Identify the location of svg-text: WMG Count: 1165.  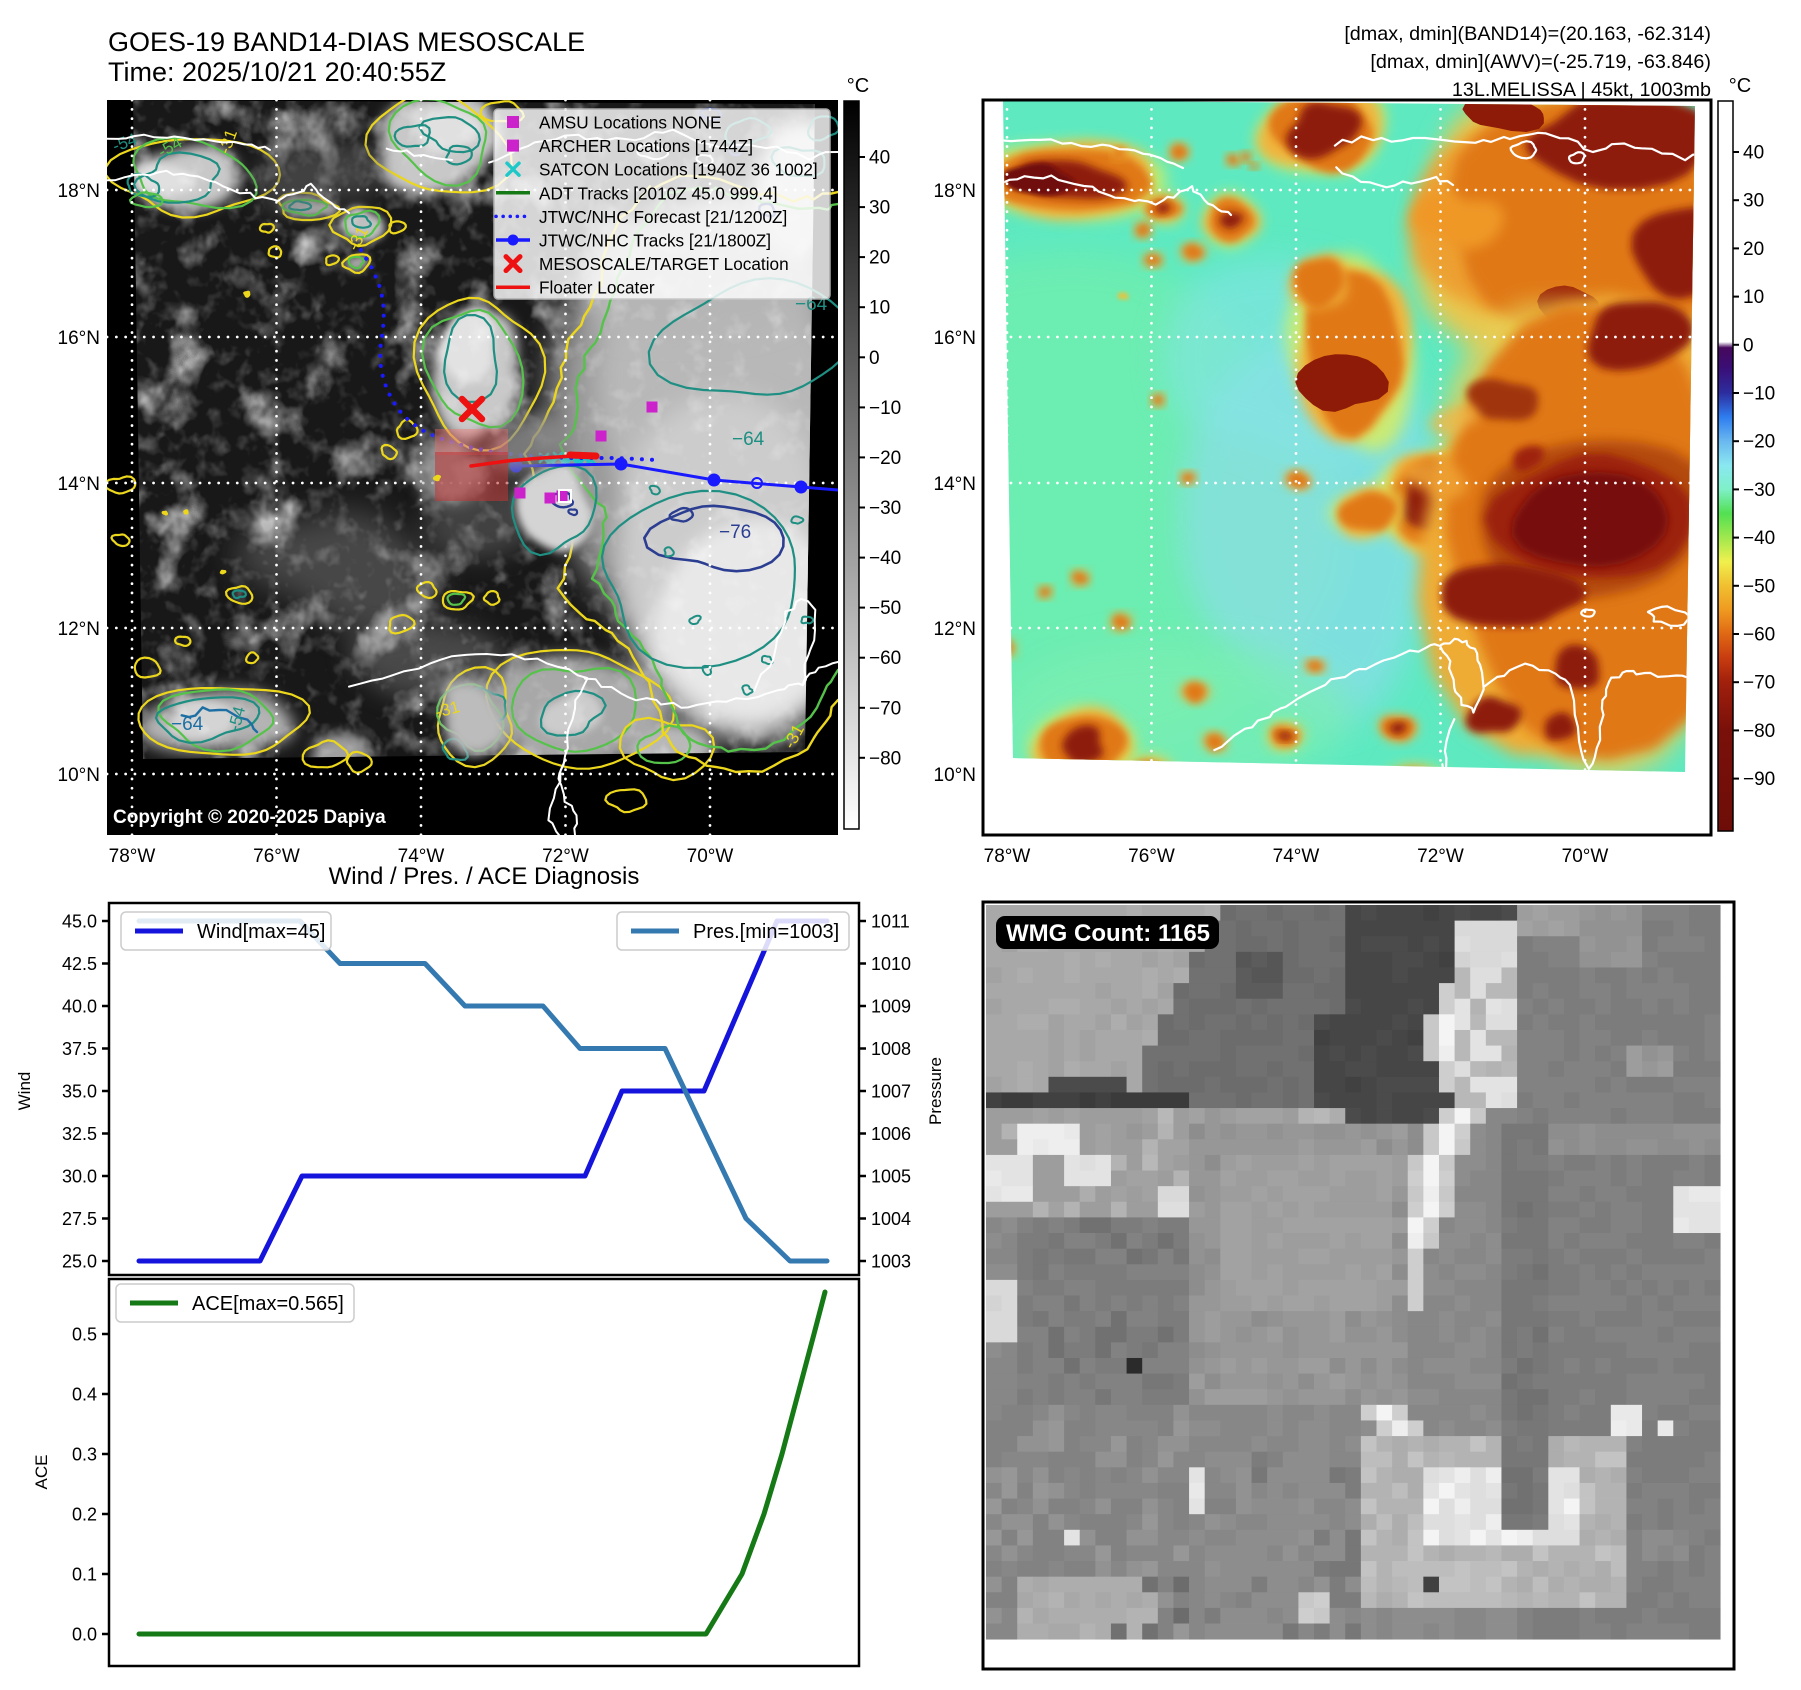
(1108, 933).